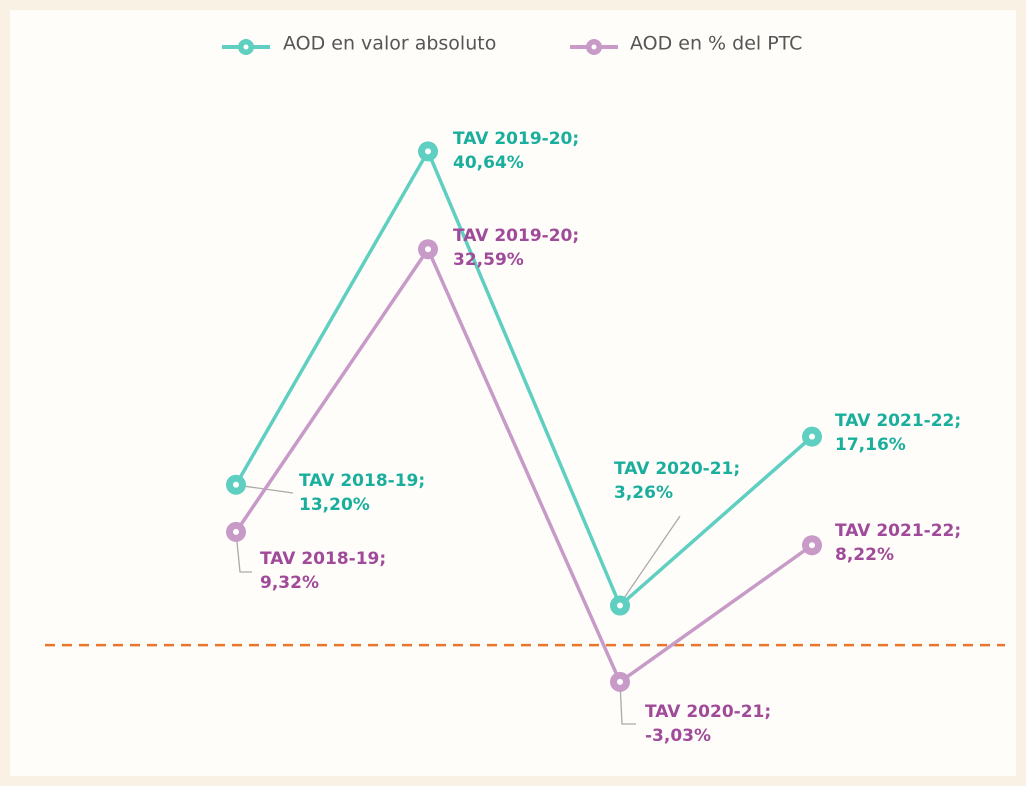 The height and width of the screenshot is (786, 1026). I want to click on data-label-line: -3,03%, so click(678, 736).